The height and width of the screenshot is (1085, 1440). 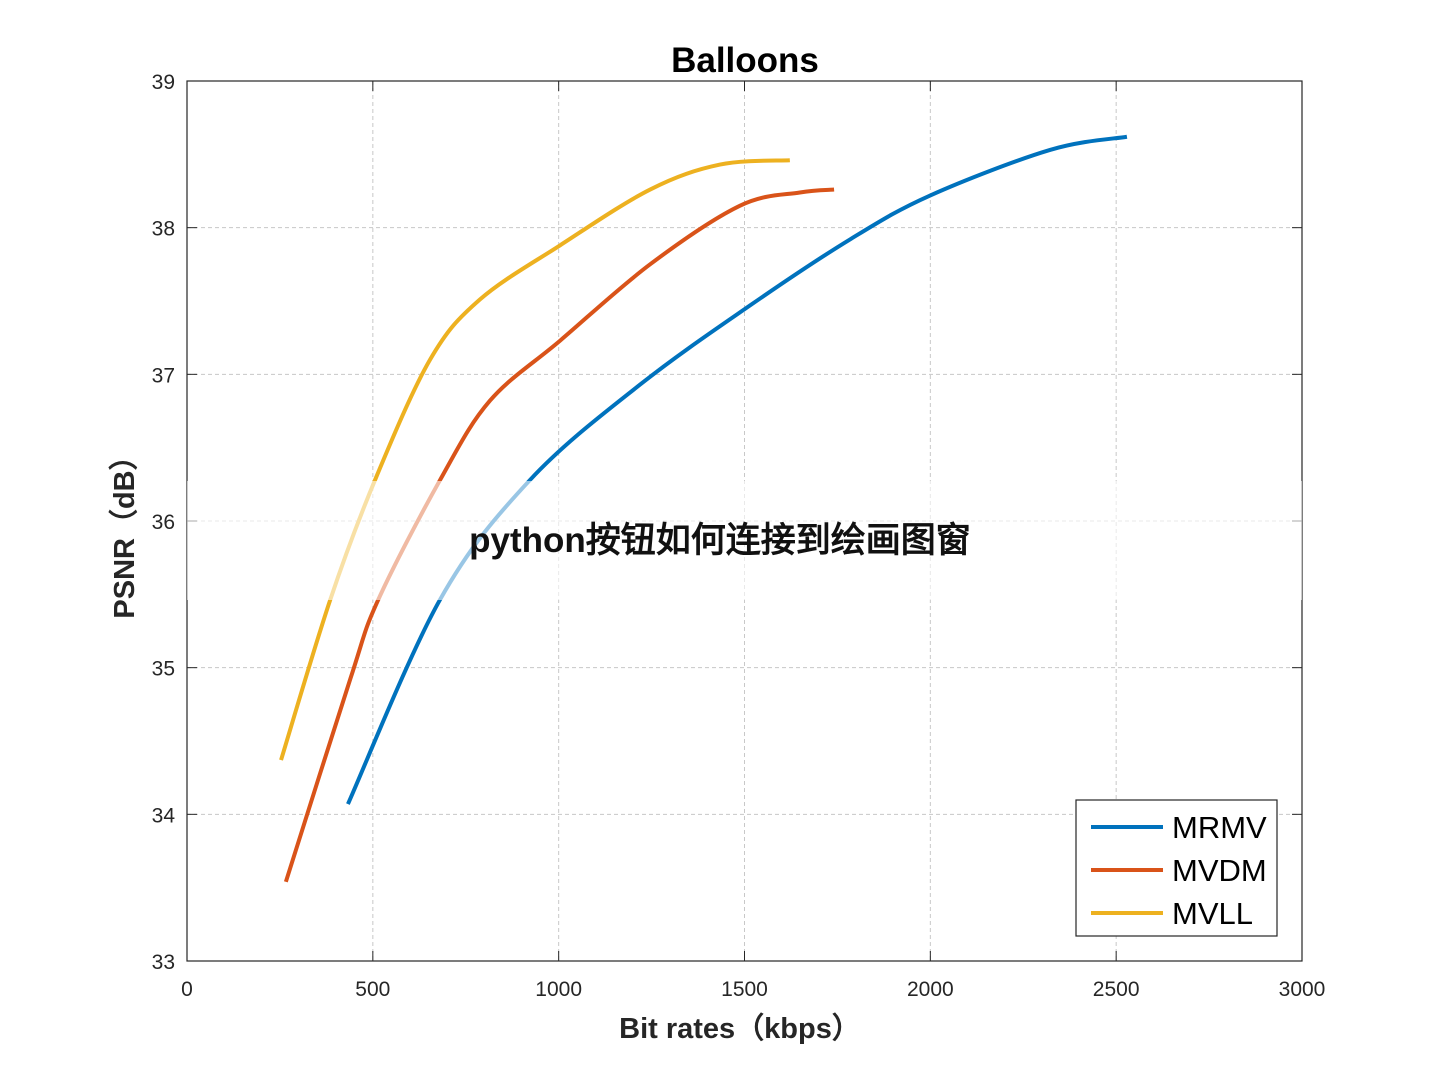 I want to click on x-tick-label: 2500, so click(x=1116, y=989).